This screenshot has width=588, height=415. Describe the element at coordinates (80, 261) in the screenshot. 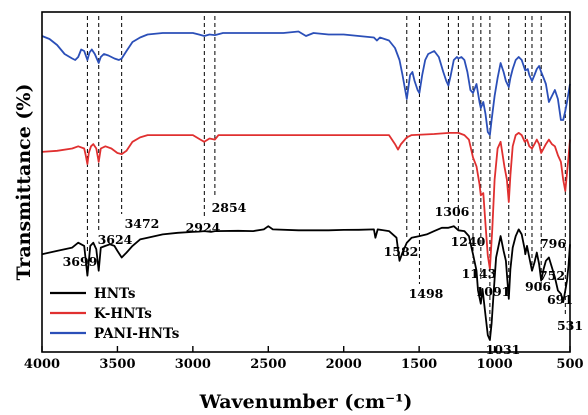

I see `annotation-label-3699: 3699` at that location.